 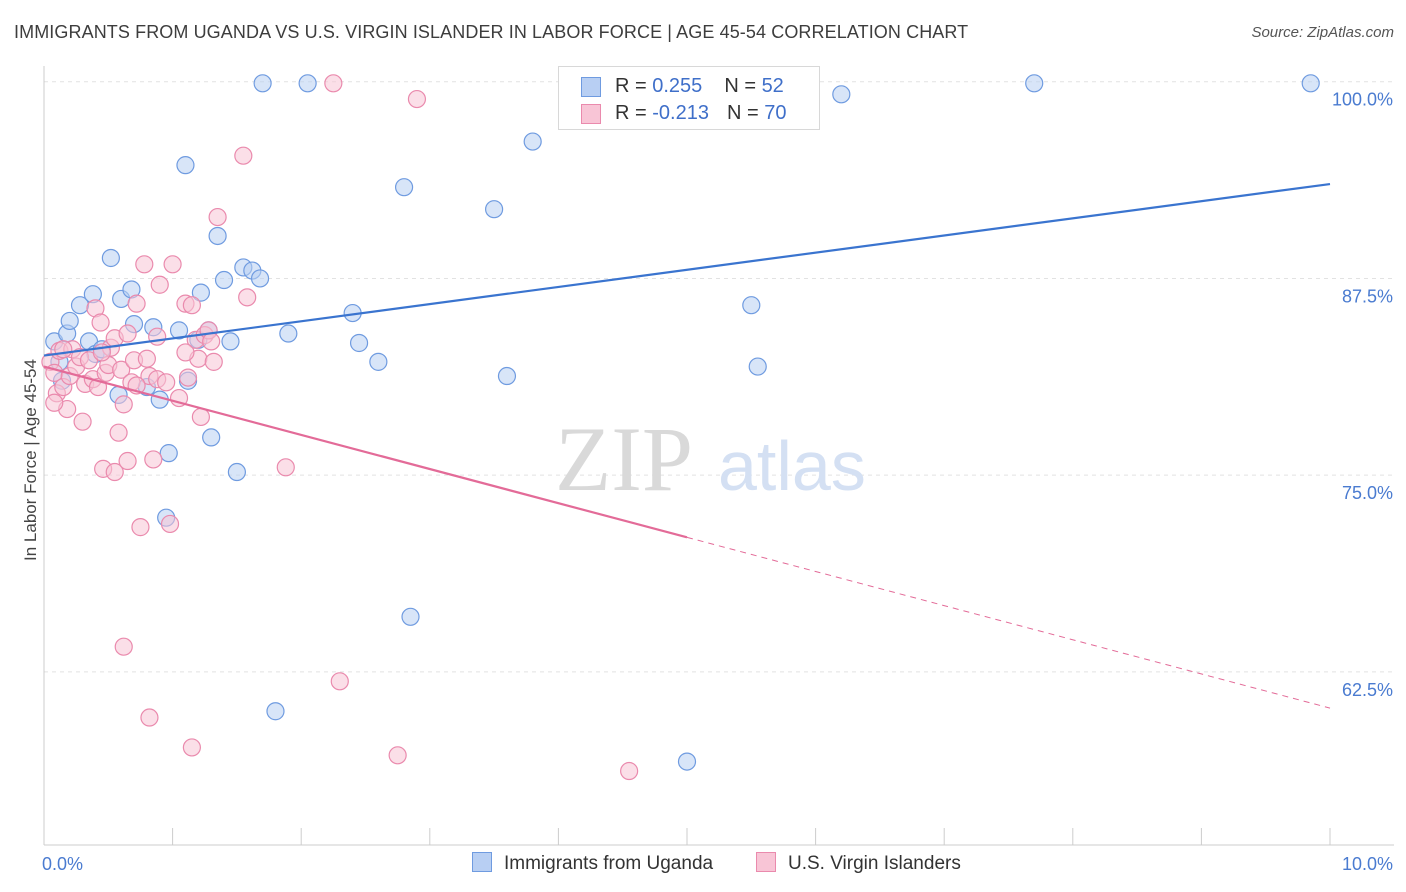 I want to click on legend-item-virgin-islanders: U.S. Virgin Islanders, so click(x=858, y=863).